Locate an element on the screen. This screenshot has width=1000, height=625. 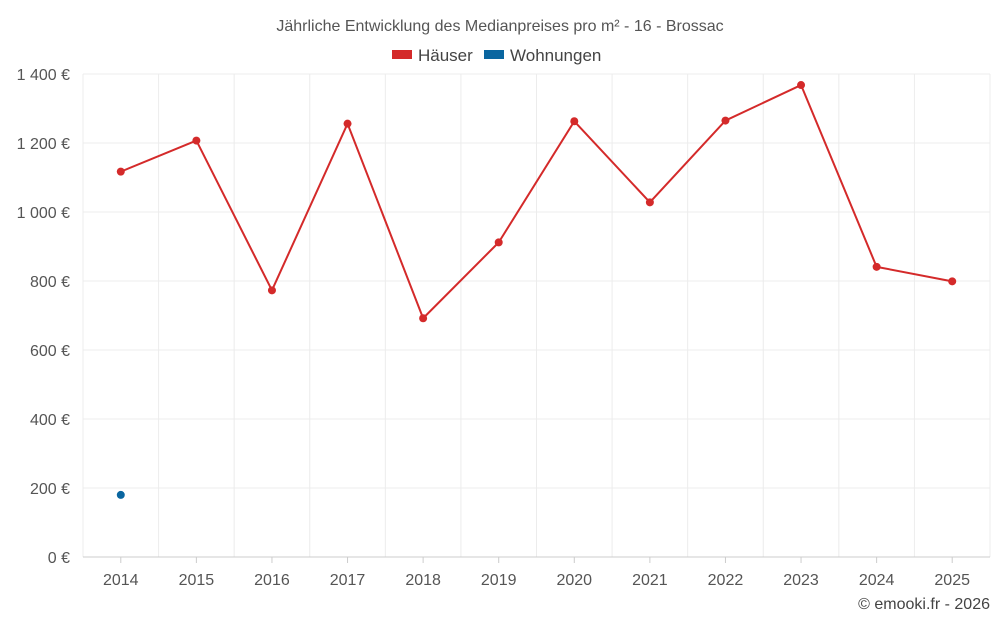
y-tick-label: 800 € is located at coordinates (50, 282).